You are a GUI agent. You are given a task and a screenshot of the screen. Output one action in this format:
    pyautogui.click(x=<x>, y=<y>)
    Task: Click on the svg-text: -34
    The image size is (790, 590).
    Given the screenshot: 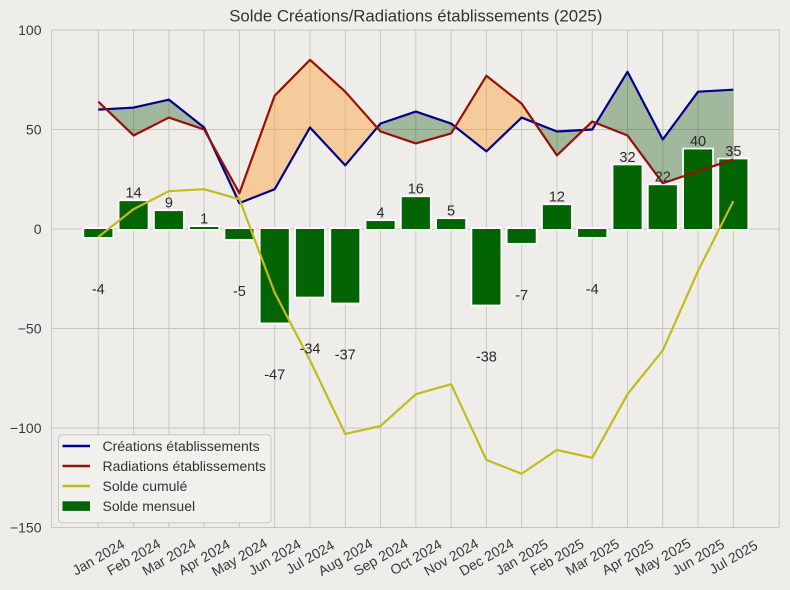 What is the action you would take?
    pyautogui.click(x=309, y=350)
    